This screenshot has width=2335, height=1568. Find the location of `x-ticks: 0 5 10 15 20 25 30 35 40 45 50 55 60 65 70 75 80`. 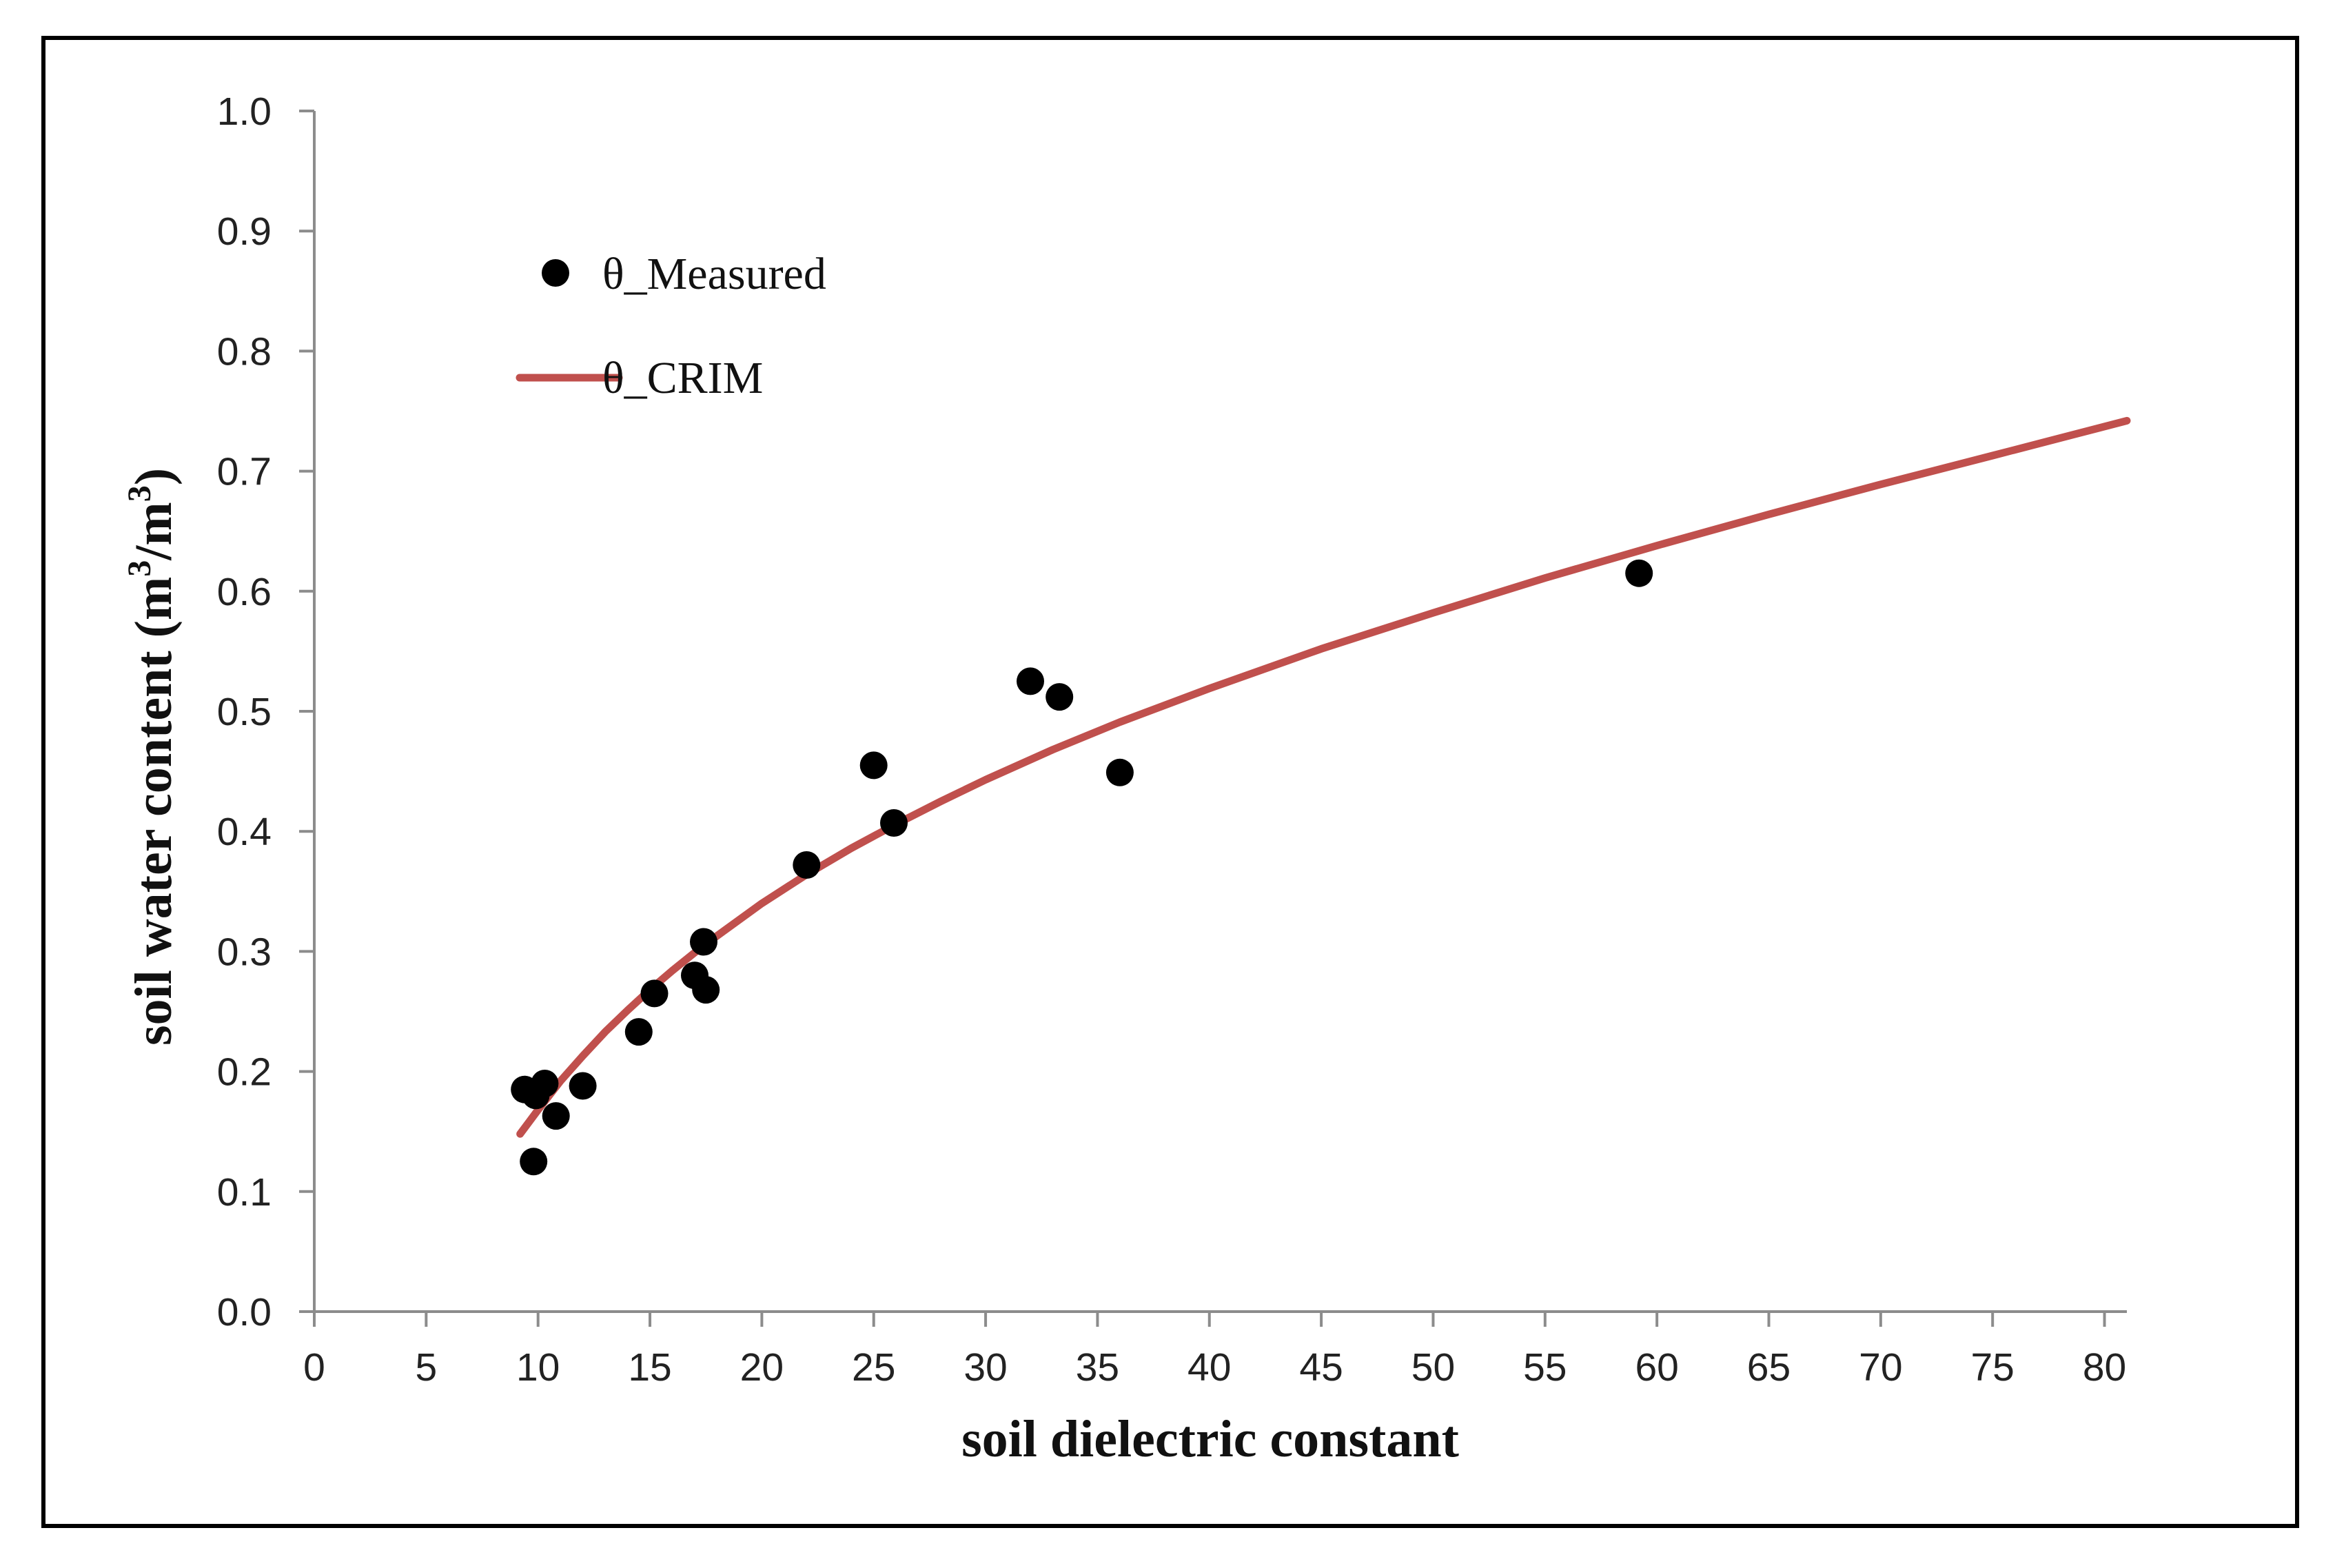

x-ticks: 0 5 10 15 20 25 30 35 40 45 50 55 60 65 70 75 80 is located at coordinates (1214, 1350).